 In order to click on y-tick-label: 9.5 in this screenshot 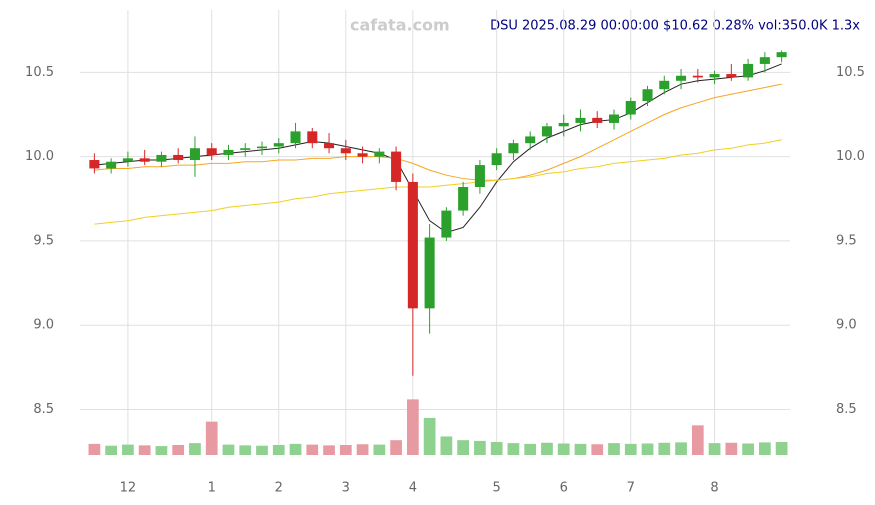, I will do `click(43, 240)`.